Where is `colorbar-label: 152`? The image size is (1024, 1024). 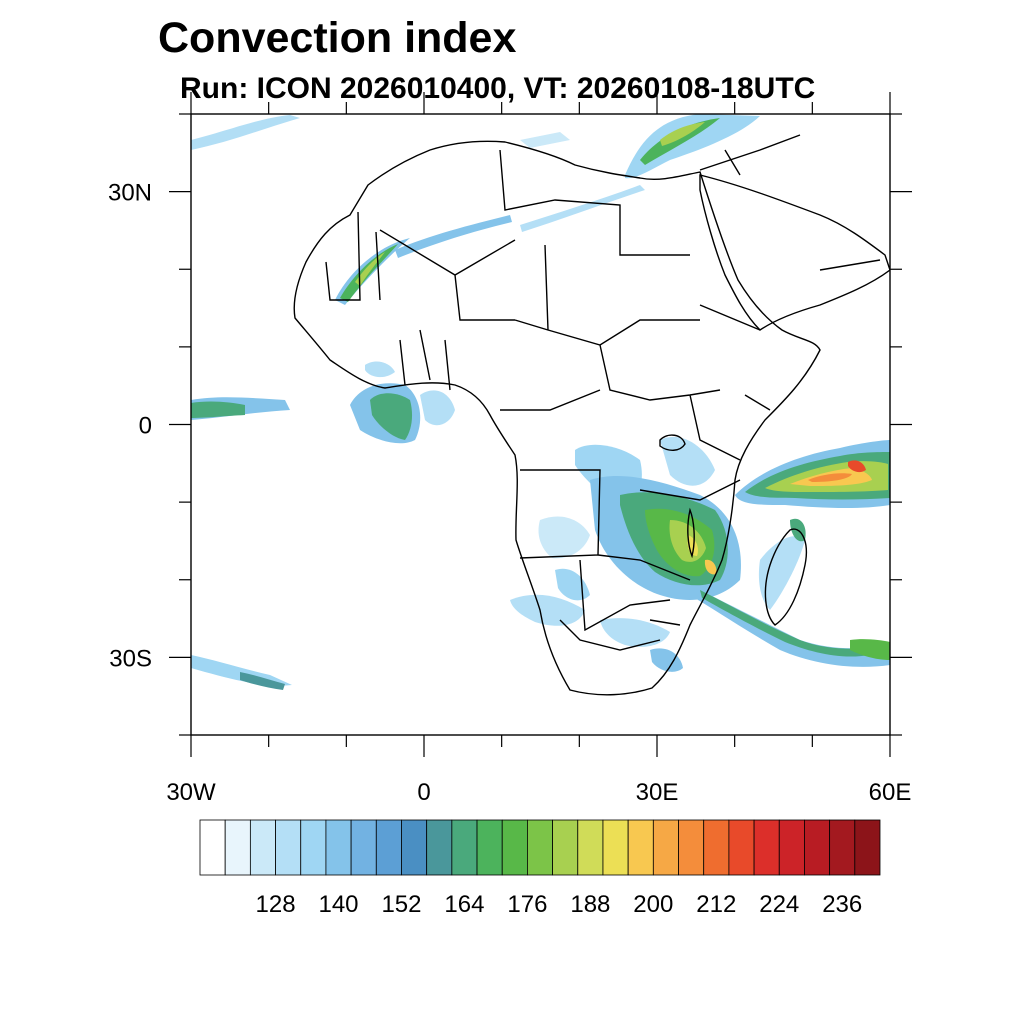 colorbar-label: 152 is located at coordinates (401, 904).